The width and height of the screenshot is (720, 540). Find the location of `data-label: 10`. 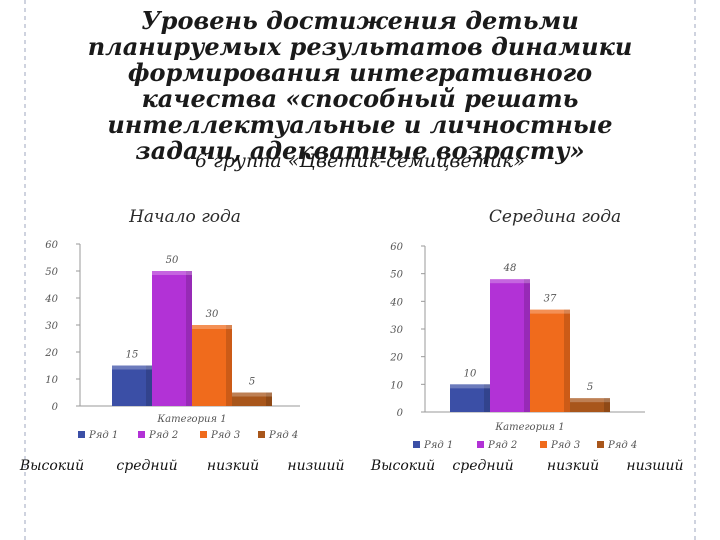

data-label: 10 is located at coordinates (470, 373).